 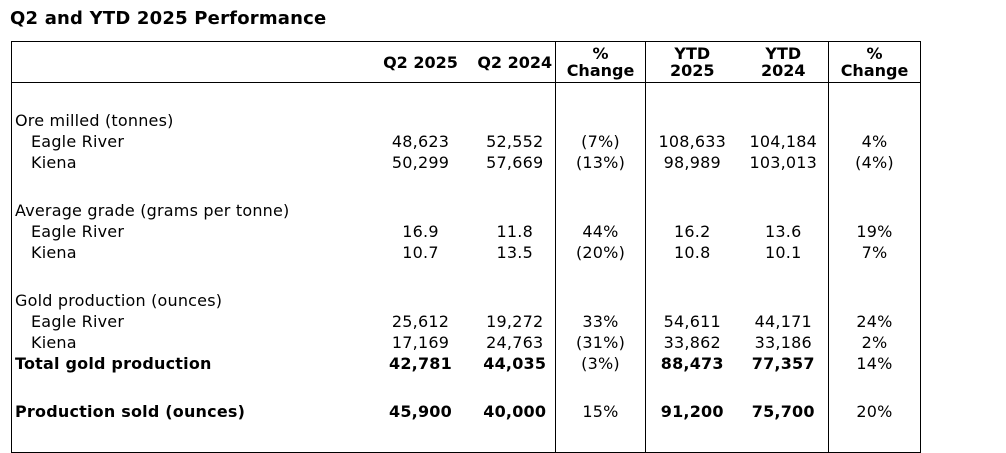 What do you see at coordinates (515, 141) in the screenshot?
I see `value-cell: 52,552` at bounding box center [515, 141].